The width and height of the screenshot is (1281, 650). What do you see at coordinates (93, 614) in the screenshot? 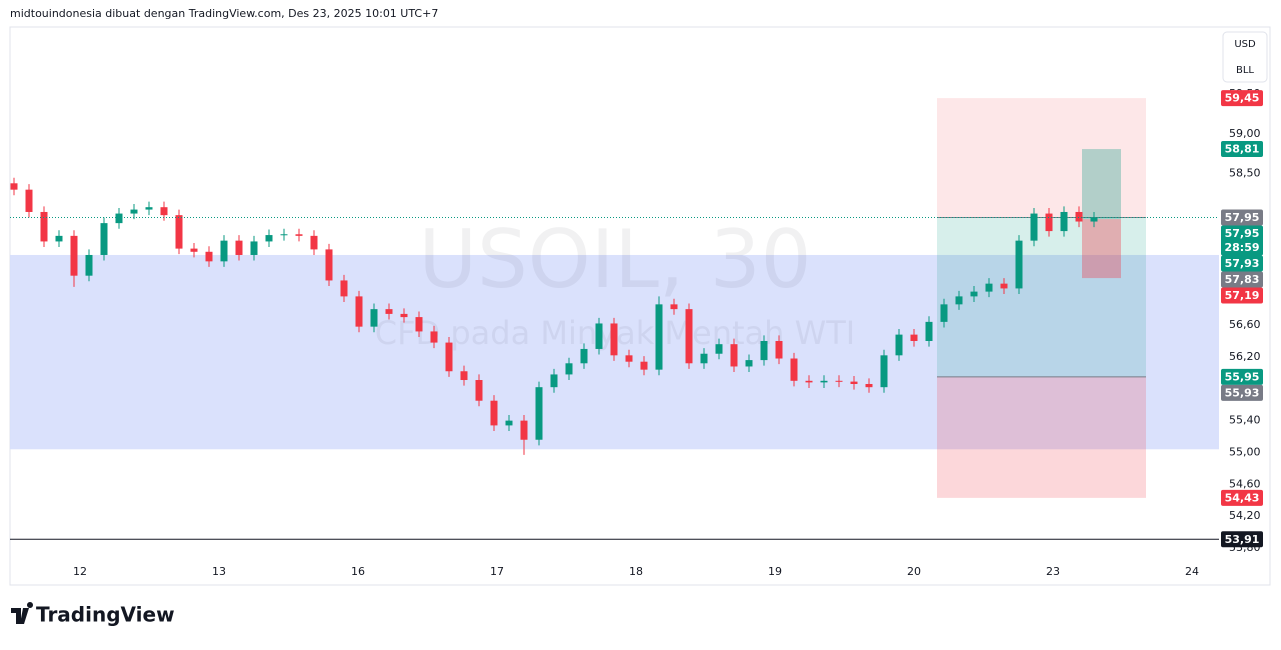
I see `logo: TradingView` at bounding box center [93, 614].